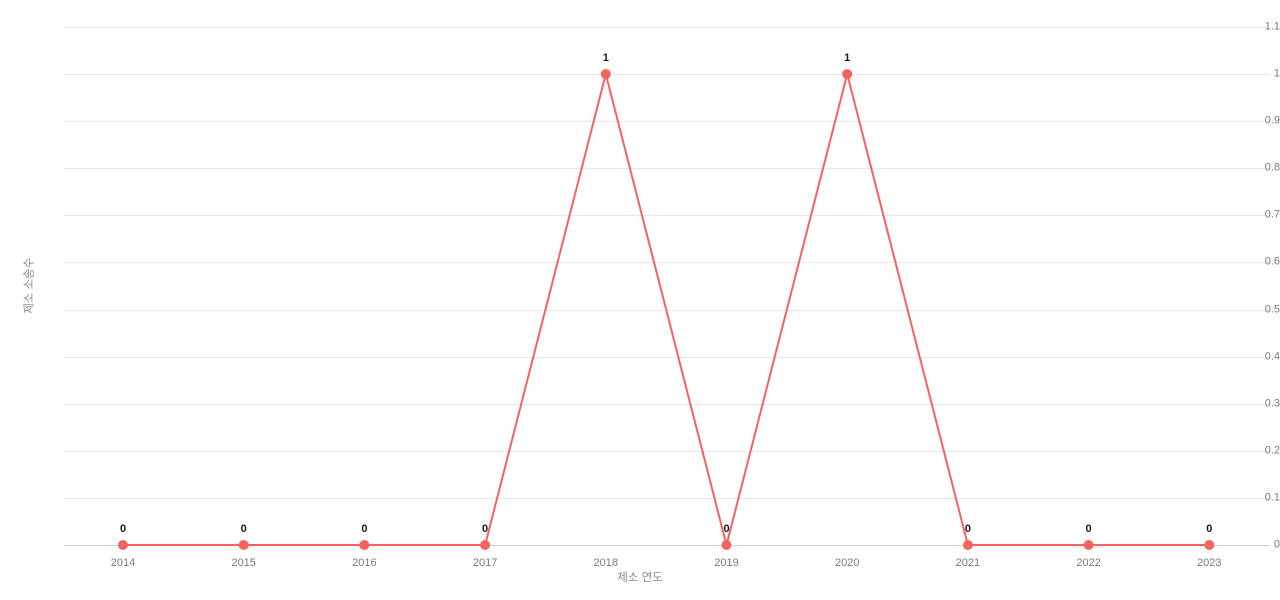 This screenshot has height=600, width=1280. What do you see at coordinates (485, 563) in the screenshot?
I see `x-axis-tick-label: 2017` at bounding box center [485, 563].